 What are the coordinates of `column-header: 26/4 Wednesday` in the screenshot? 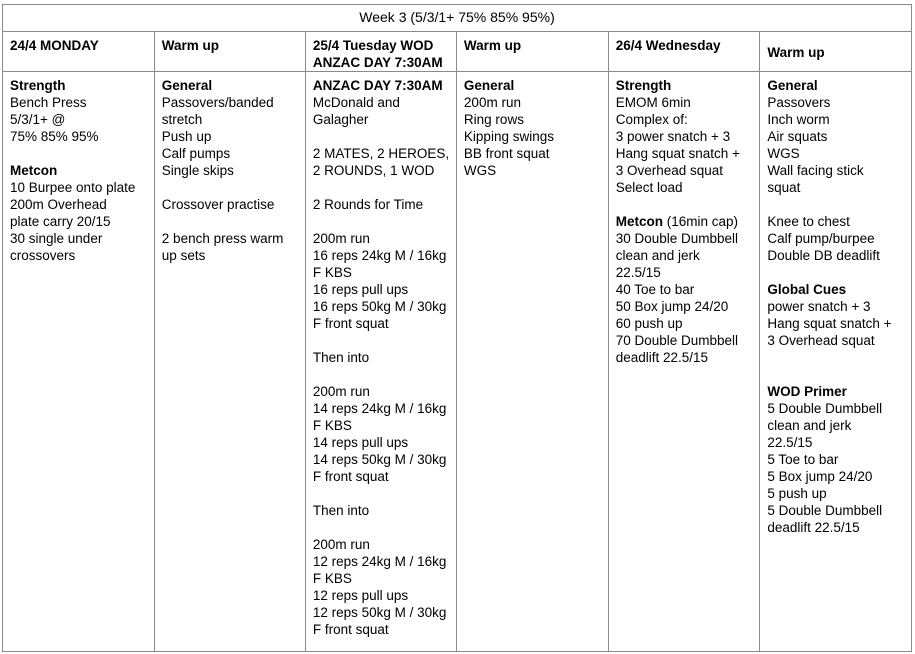 It's located at (684, 51).